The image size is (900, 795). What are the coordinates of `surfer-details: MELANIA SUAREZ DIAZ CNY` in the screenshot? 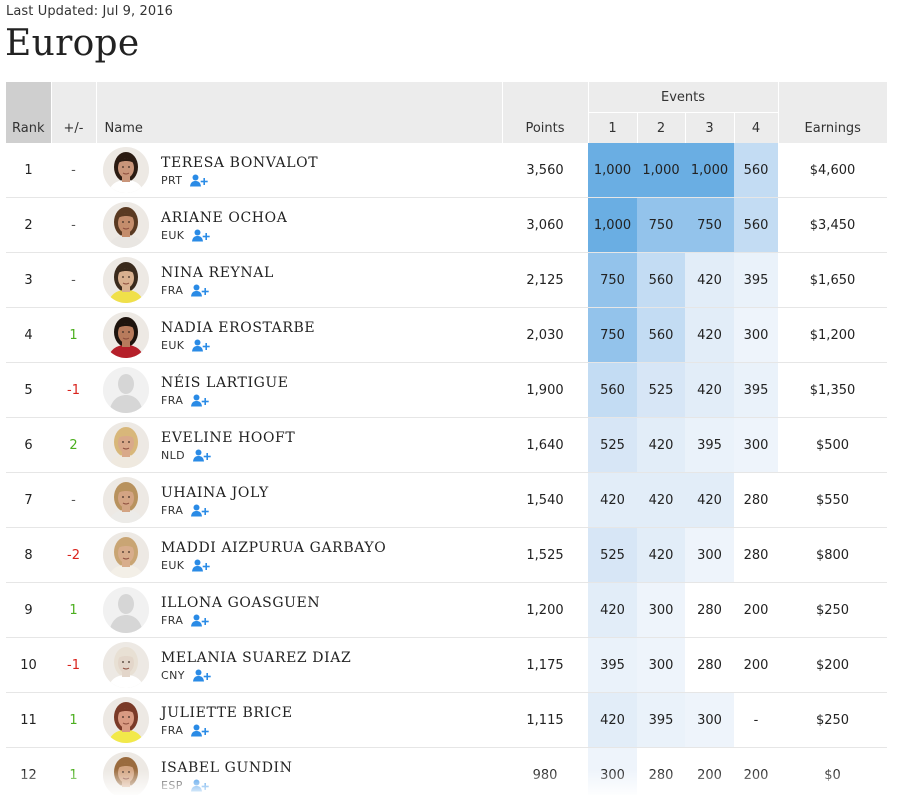 It's located at (256, 665).